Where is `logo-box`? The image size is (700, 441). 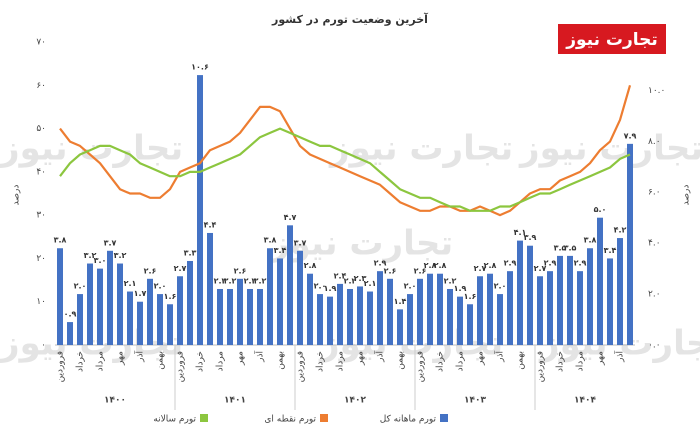
logo-box is located at coordinates (612, 39).